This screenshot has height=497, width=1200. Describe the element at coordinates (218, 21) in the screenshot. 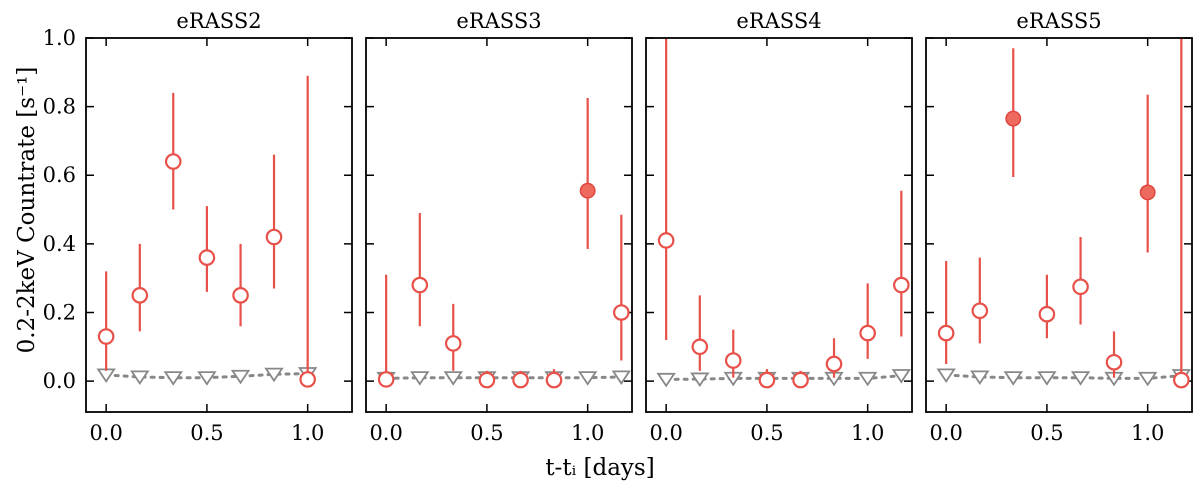

I see `panel-title: eRASS2` at that location.